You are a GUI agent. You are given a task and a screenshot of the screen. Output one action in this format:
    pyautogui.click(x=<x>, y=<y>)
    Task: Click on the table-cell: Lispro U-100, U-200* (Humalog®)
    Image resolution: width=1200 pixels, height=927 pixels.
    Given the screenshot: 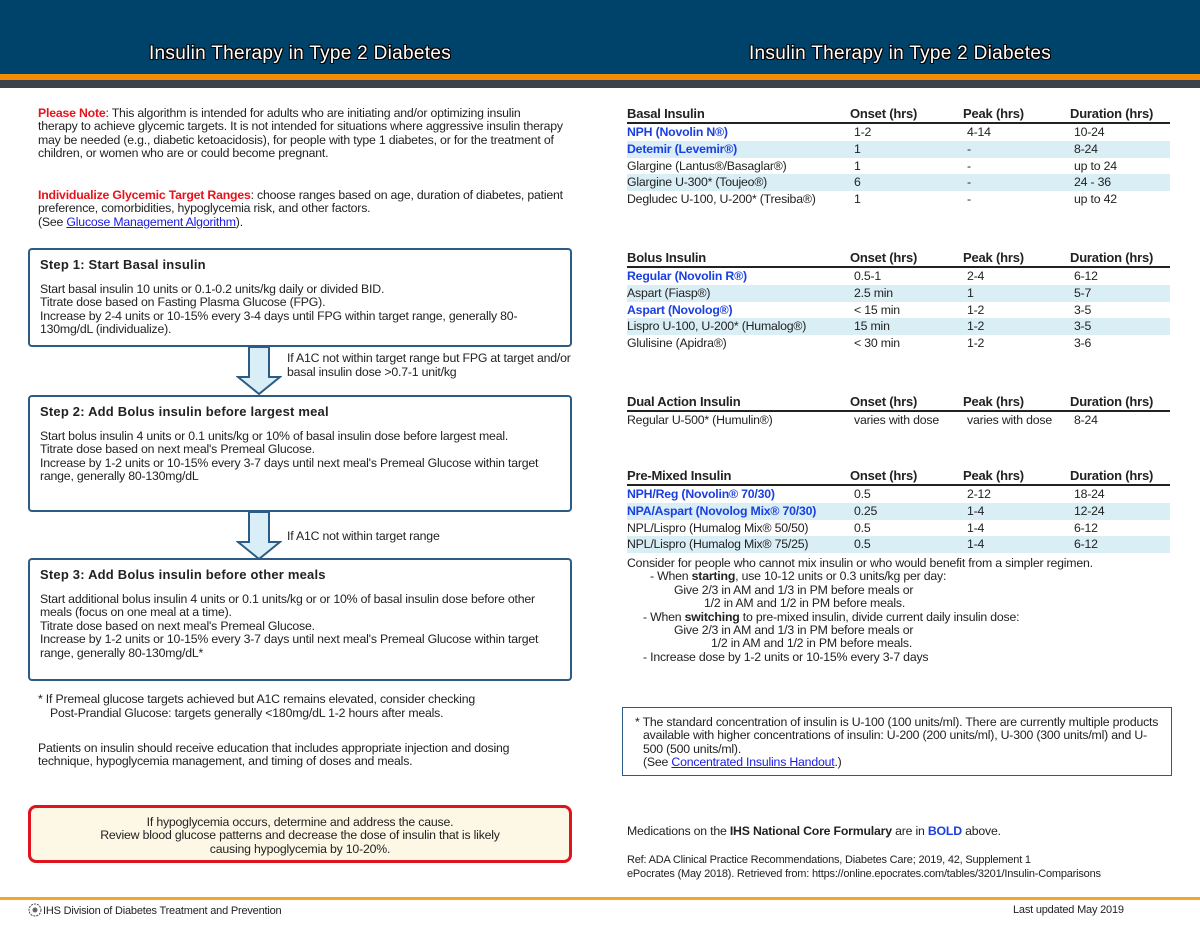 What is the action you would take?
    pyautogui.click(x=738, y=327)
    